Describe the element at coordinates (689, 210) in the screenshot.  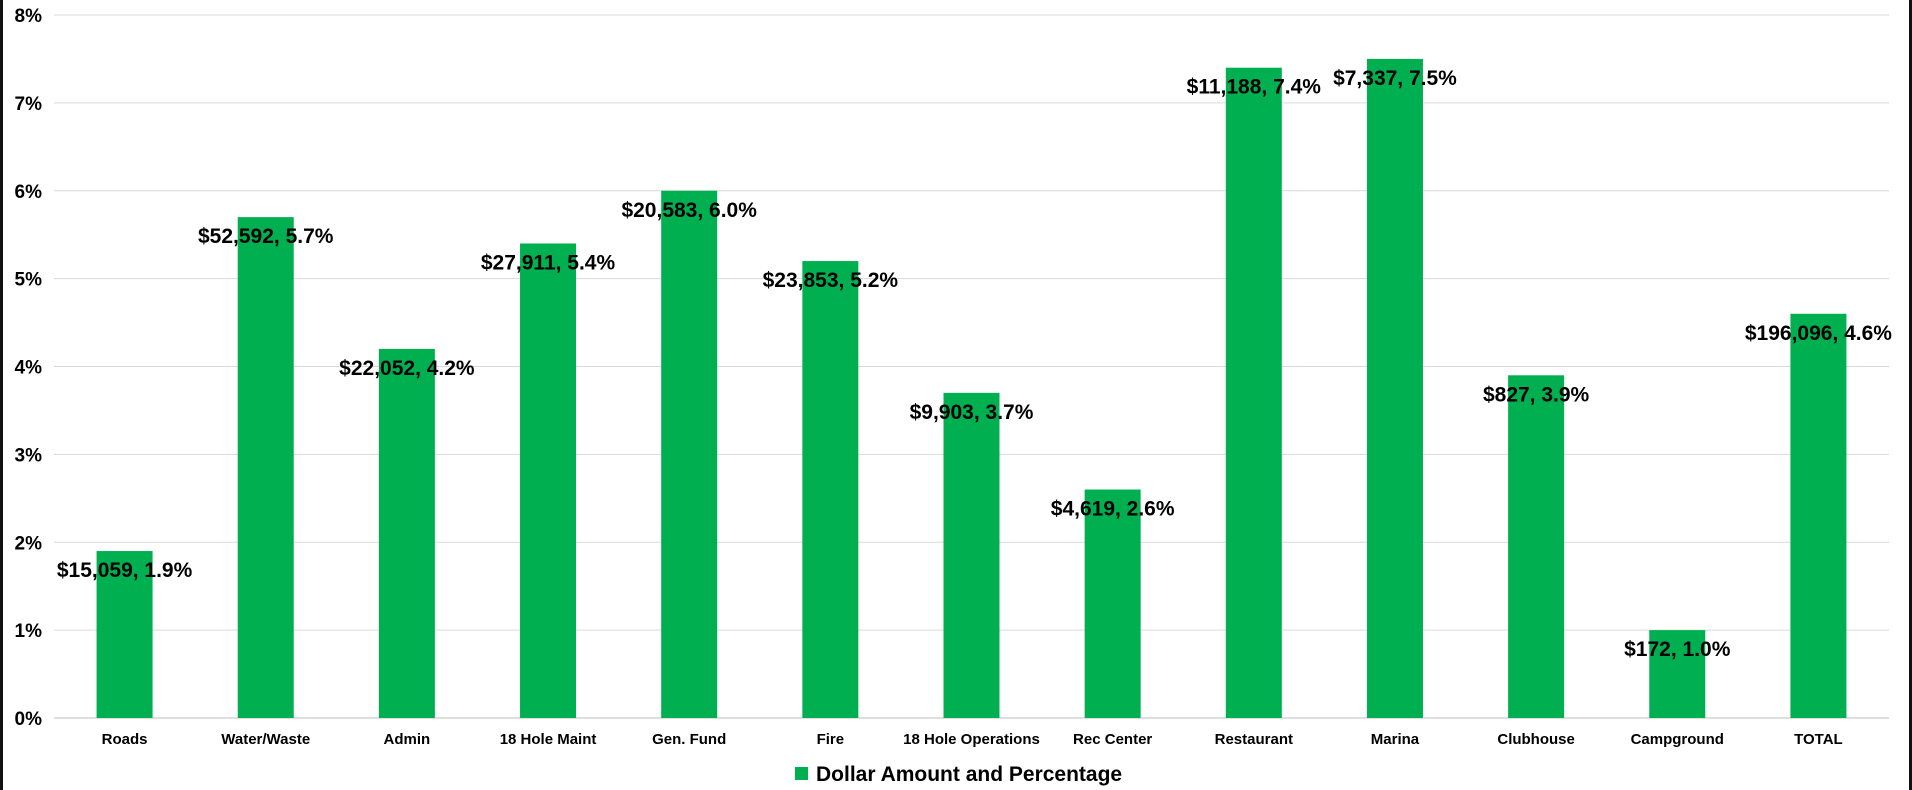
I see `data-label: $20,583, 6.0%` at that location.